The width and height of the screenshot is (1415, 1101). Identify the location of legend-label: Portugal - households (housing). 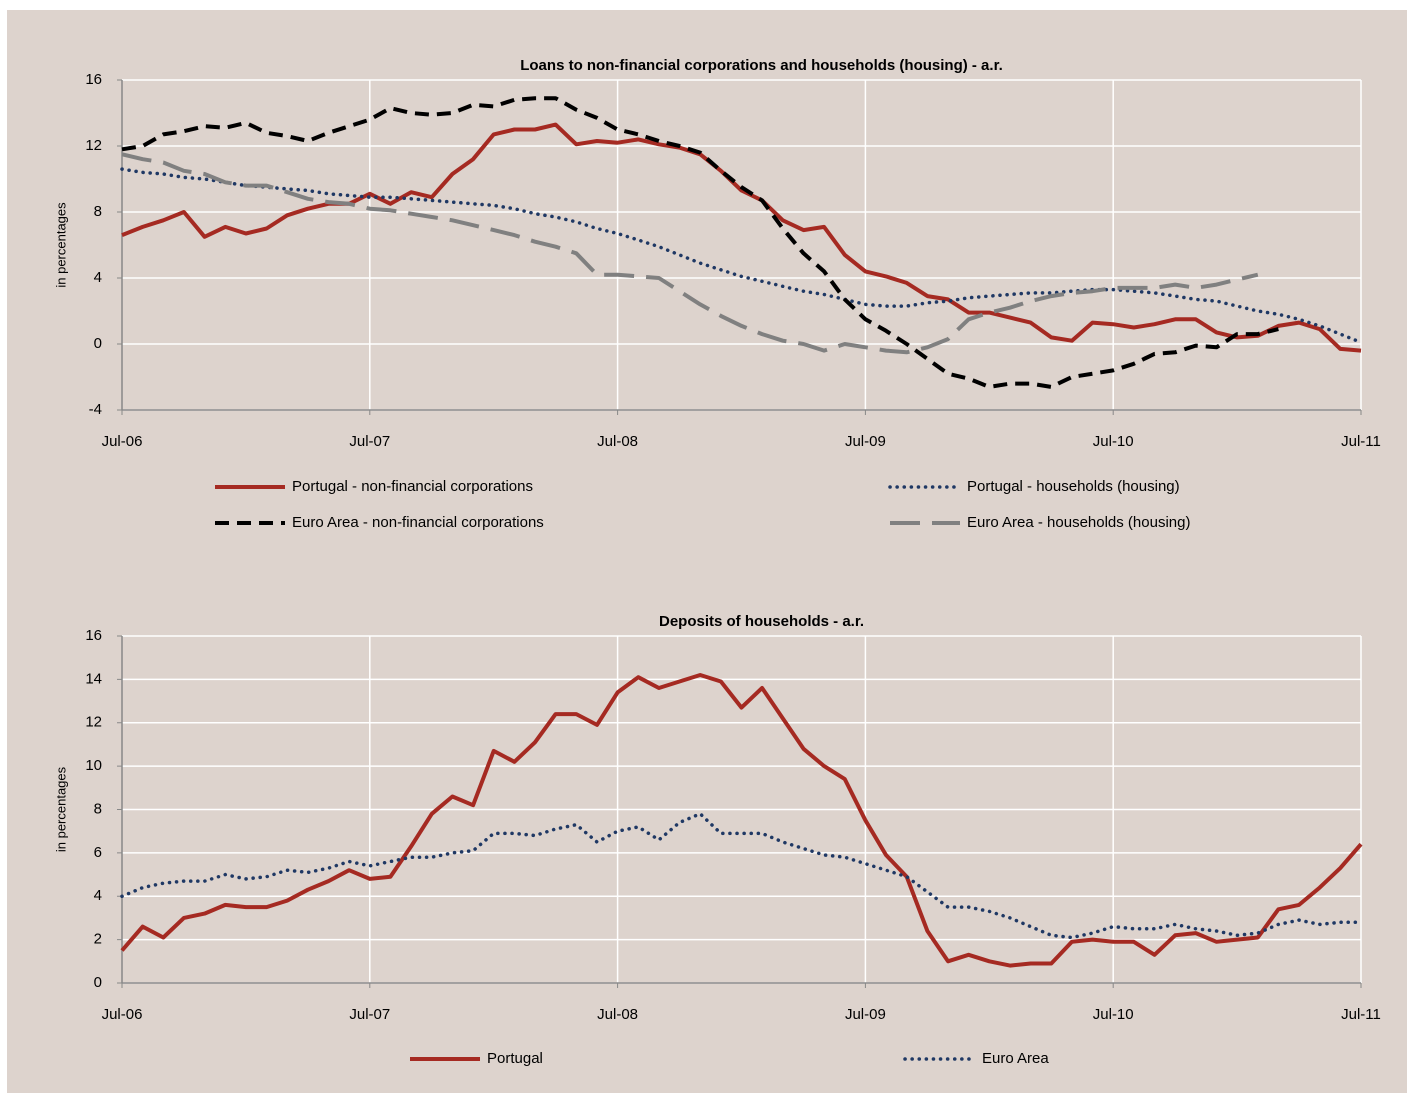
(1073, 486).